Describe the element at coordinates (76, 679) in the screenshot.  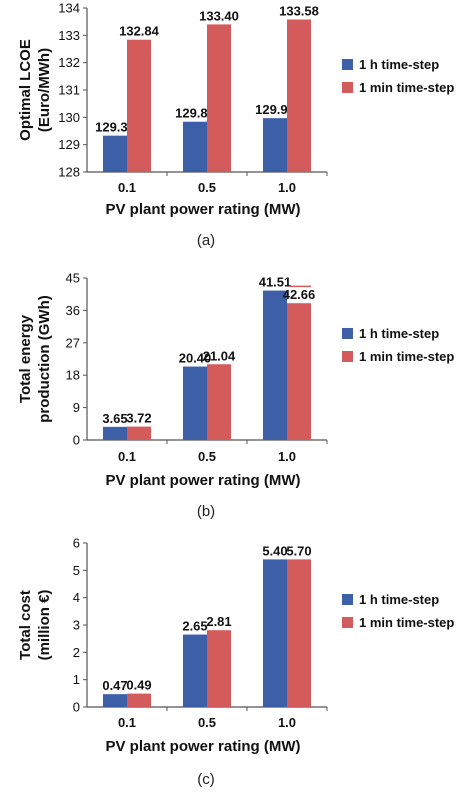
I see `y-tick-label: 1` at that location.